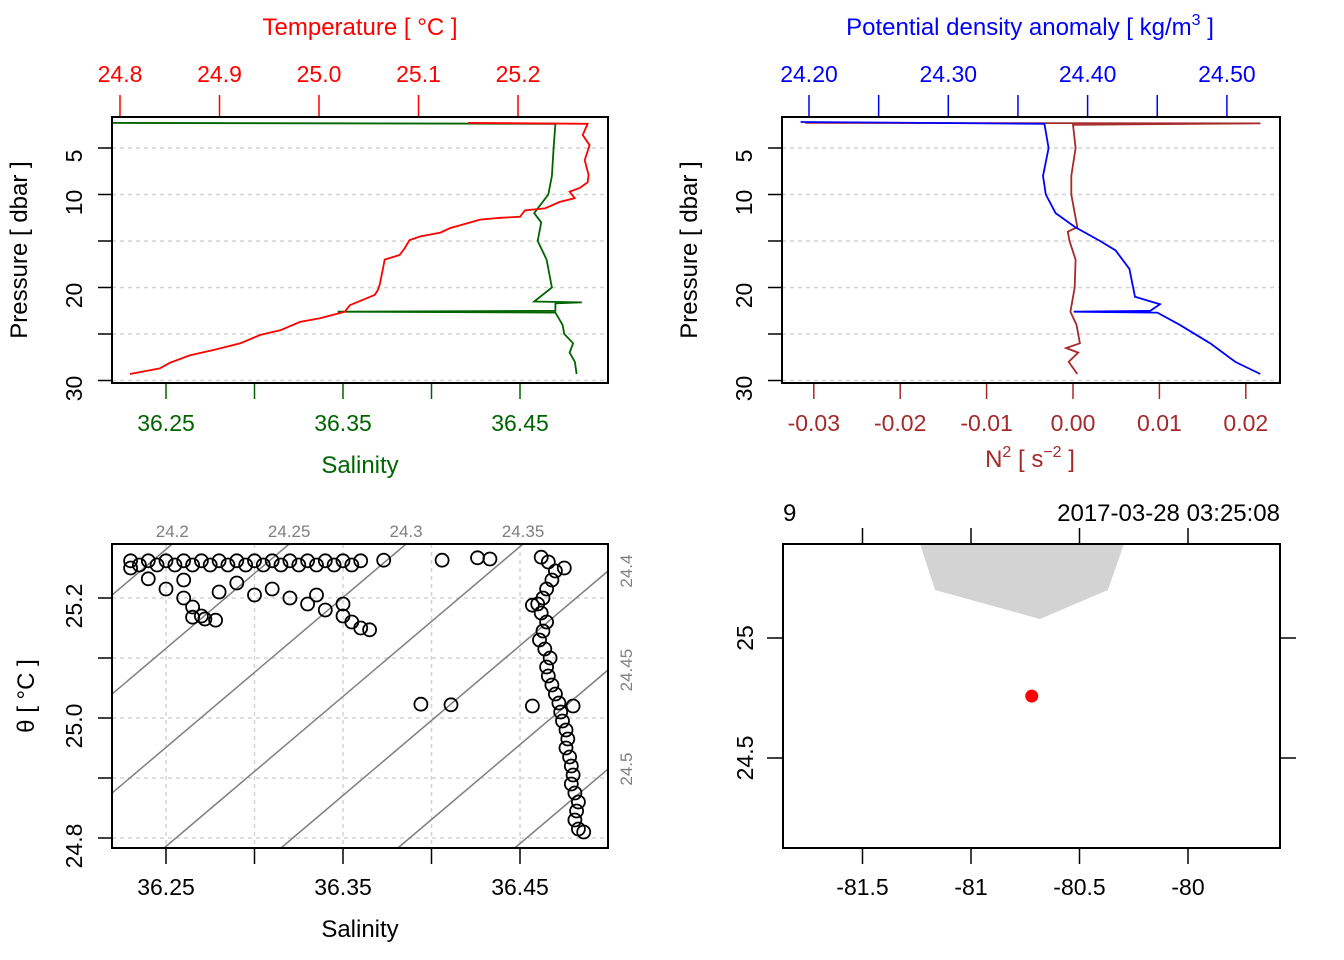 The width and height of the screenshot is (1344, 960). What do you see at coordinates (1006, 452) in the screenshot?
I see `superscript: 2` at bounding box center [1006, 452].